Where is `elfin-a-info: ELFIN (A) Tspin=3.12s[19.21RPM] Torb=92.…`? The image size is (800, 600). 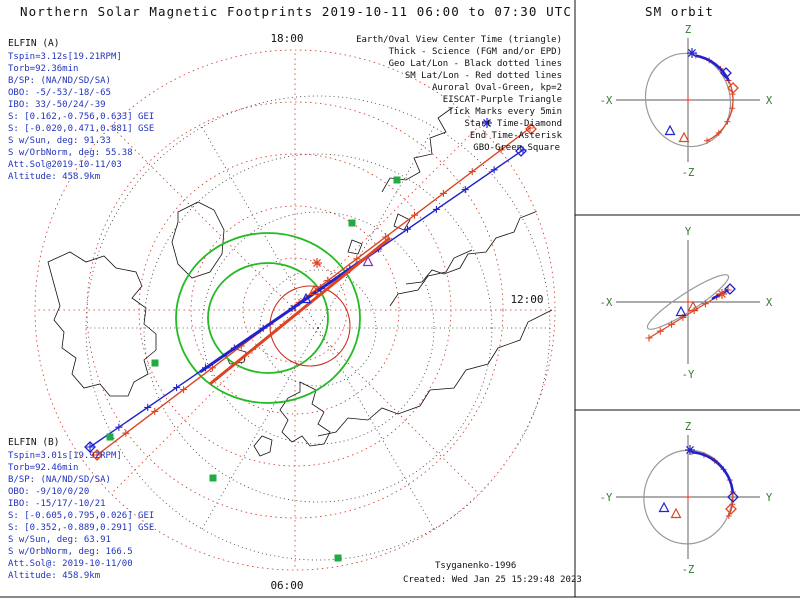 elfin-a-info: ELFIN (A) Tspin=3.12s[19.21RPM] Torb=92.… is located at coordinates (81, 110).